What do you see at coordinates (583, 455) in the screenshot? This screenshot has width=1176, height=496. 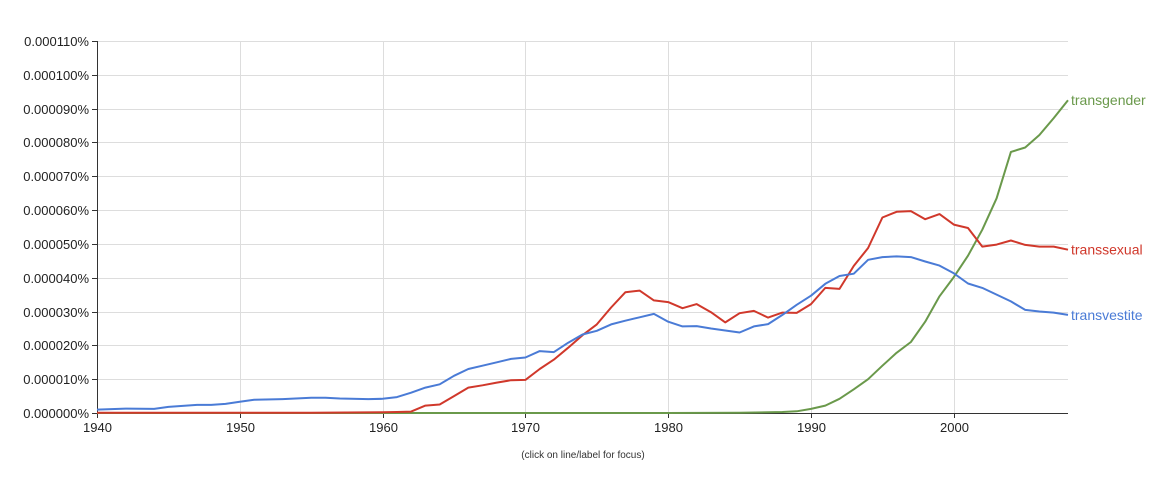 I see `focus-hint: (click on line/label for focus)` at bounding box center [583, 455].